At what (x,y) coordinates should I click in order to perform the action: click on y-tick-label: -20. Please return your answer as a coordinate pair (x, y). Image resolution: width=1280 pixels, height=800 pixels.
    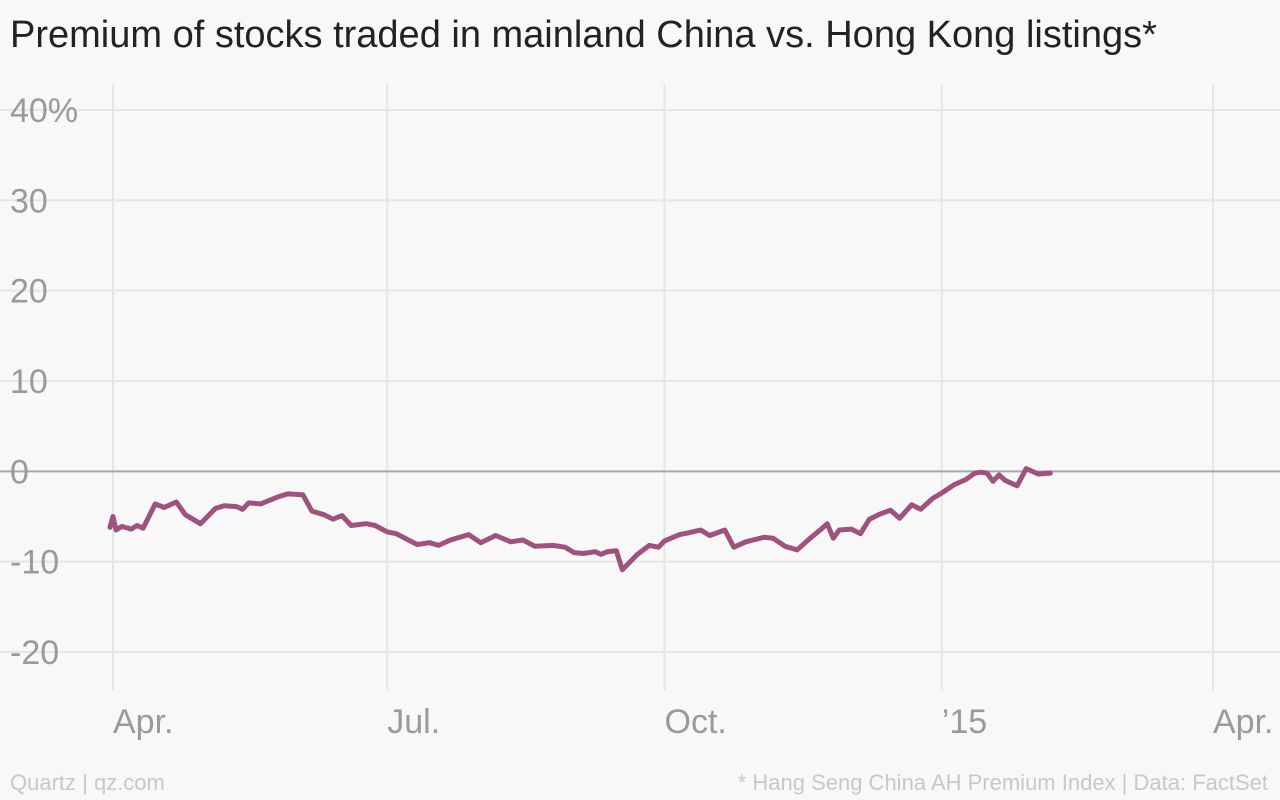
    Looking at the image, I should click on (34, 653).